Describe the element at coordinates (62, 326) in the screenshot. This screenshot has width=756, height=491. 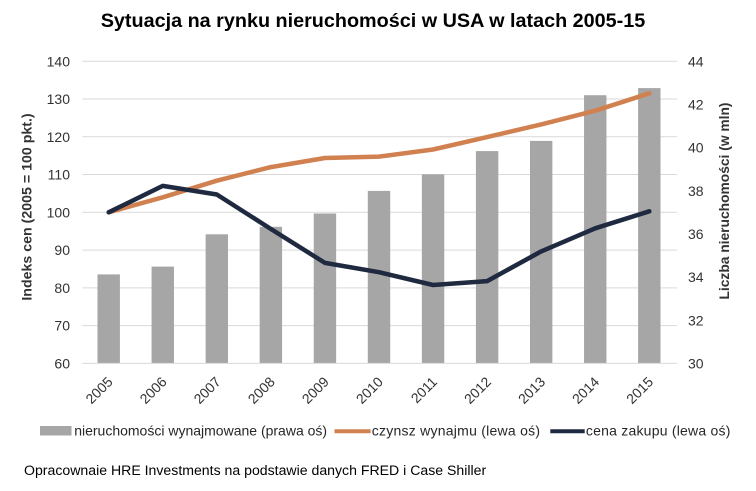
I see `svg-text: 70` at that location.